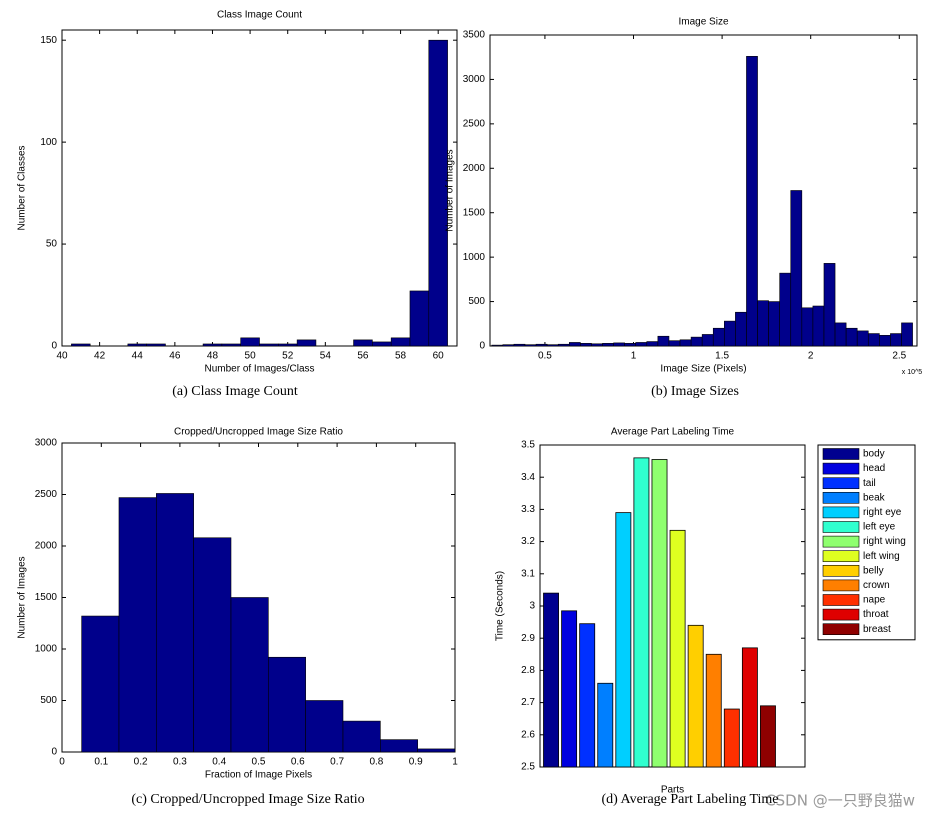  I want to click on x-multiplier: x 10^5, so click(912, 372).